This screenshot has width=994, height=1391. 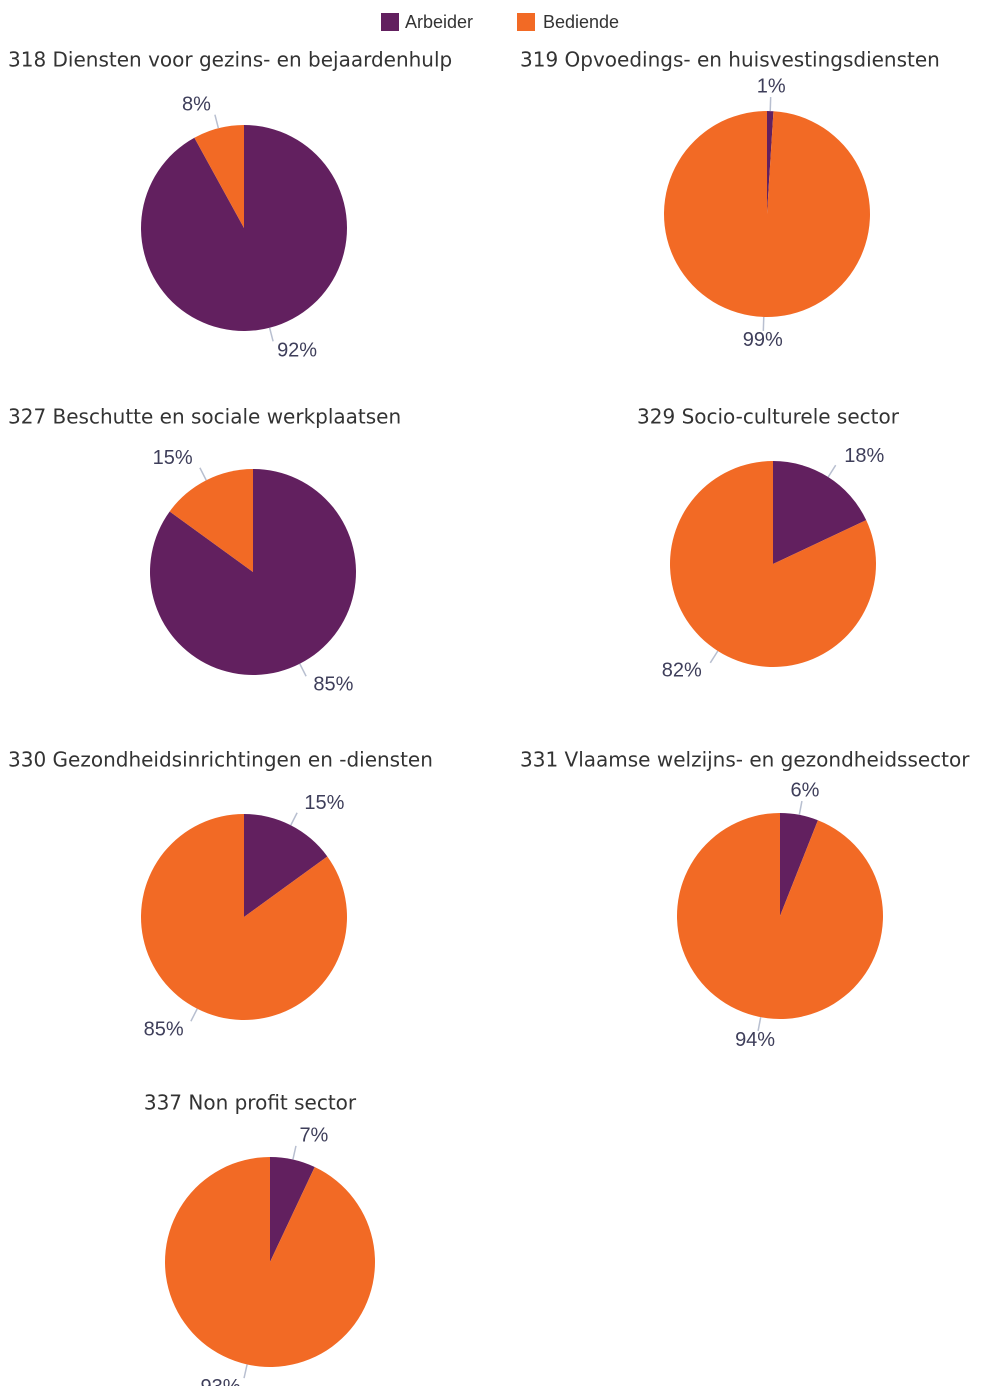 I want to click on chart-title: 337 Non profit sector, so click(x=250, y=1103).